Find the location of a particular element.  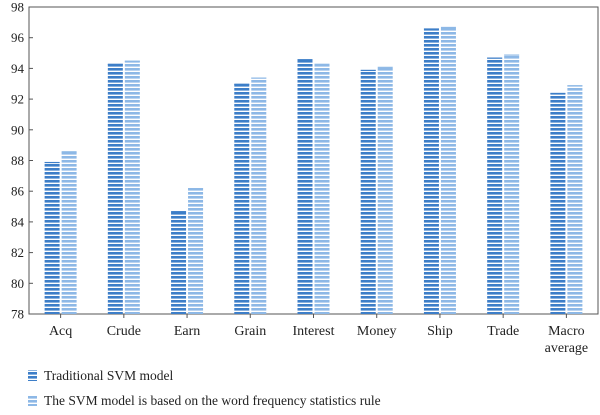

category-label: Ship is located at coordinates (440, 331).